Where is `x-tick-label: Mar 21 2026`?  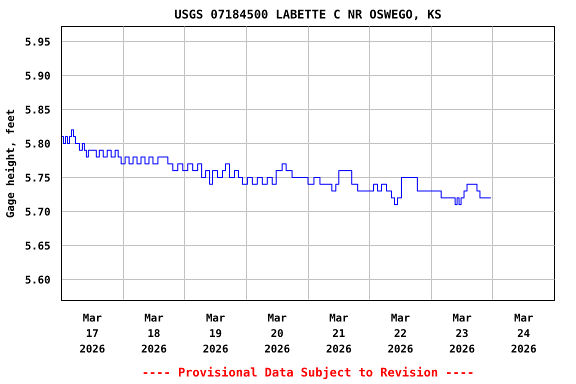
x-tick-label: Mar 21 2026 is located at coordinates (339, 334).